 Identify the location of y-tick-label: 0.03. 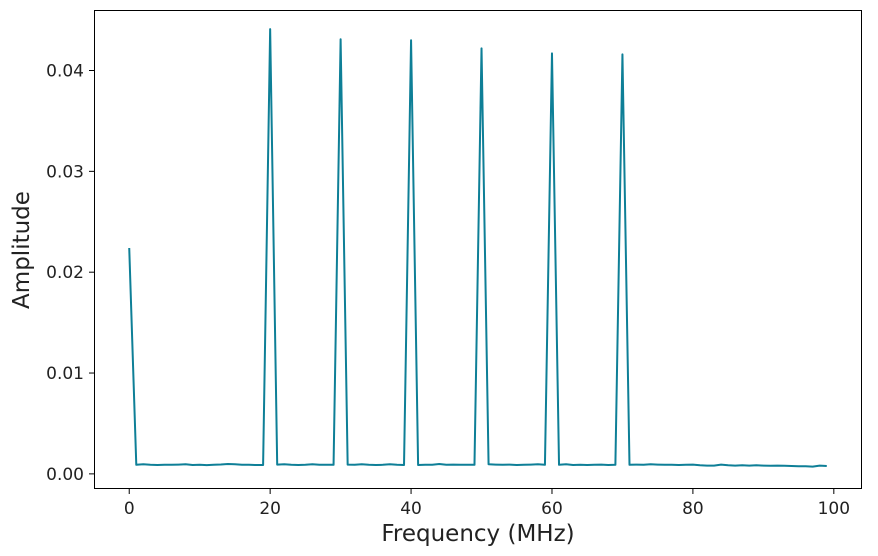
(65, 172).